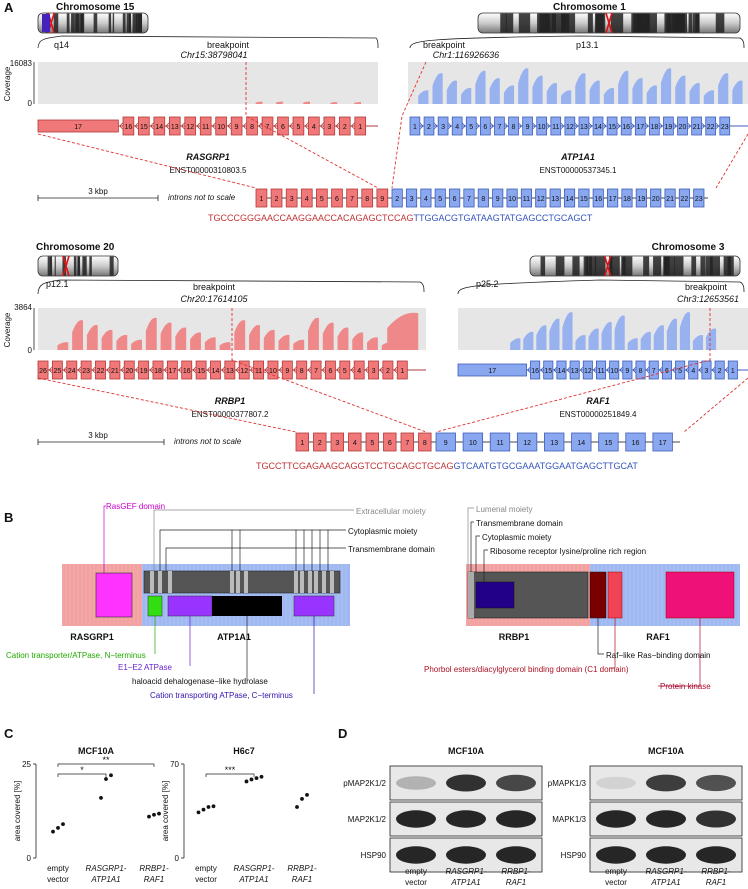 The height and width of the screenshot is (889, 748). What do you see at coordinates (471, 127) in the screenshot?
I see `gene-model-atp1a1-exon-label: 5` at bounding box center [471, 127].